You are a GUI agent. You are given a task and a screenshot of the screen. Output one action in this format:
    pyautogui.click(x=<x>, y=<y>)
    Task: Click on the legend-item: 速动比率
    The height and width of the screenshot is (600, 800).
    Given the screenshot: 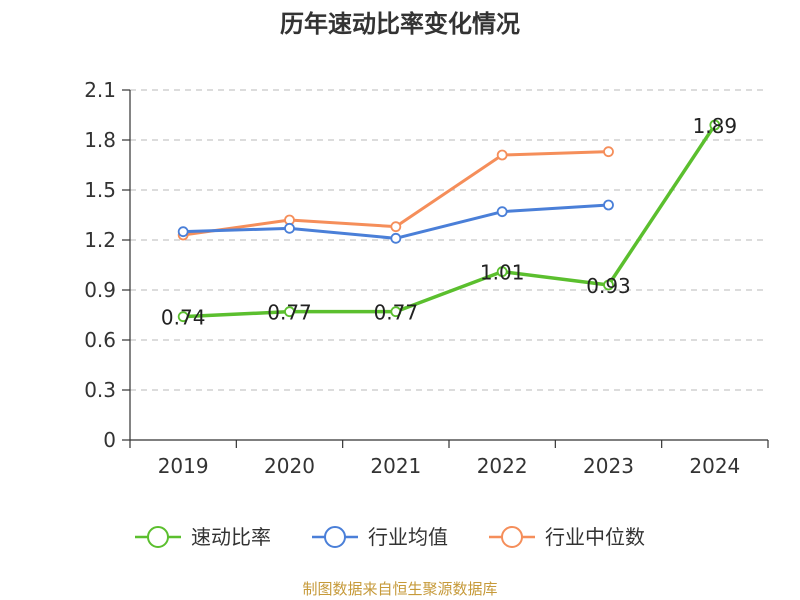 What is the action you would take?
    pyautogui.click(x=203, y=537)
    